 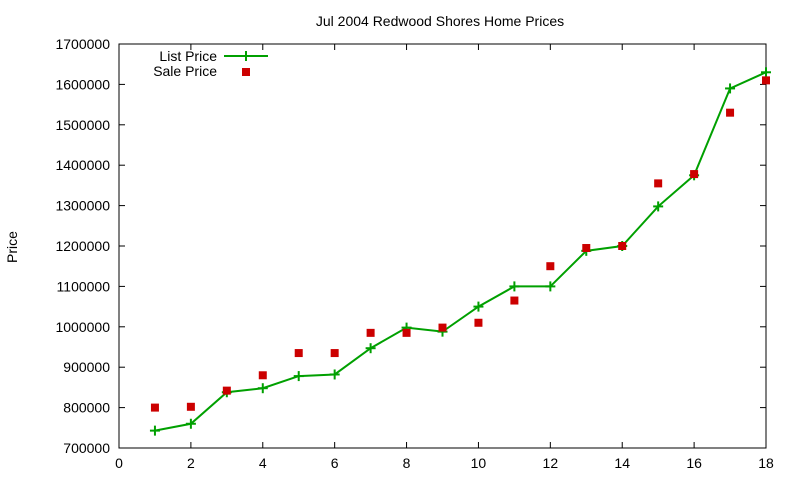 I want to click on x-tick-label: 8, so click(x=407, y=463).